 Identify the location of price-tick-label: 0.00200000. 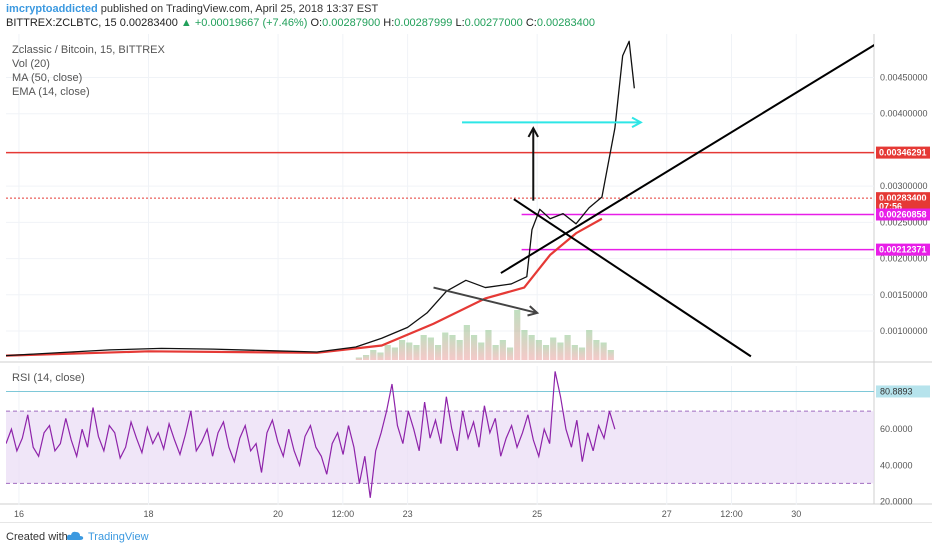
(904, 259).